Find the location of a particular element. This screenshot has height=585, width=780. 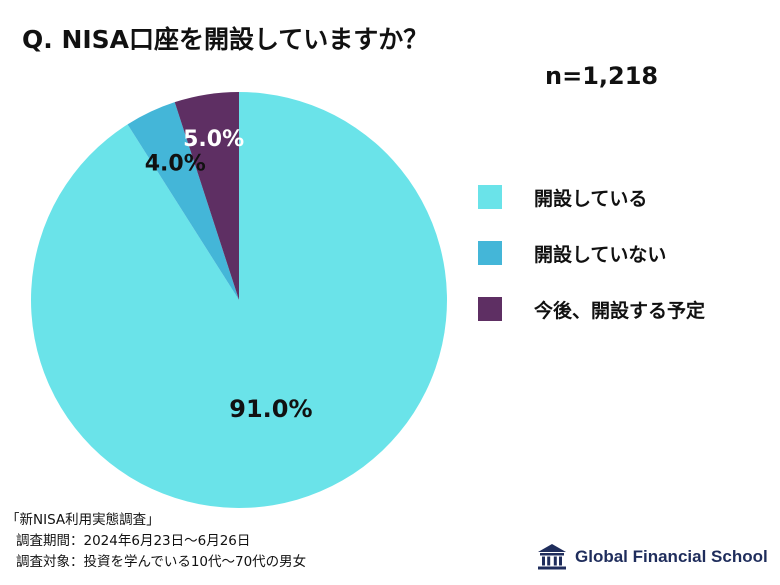

legend-swatch-opened is located at coordinates (490, 197).